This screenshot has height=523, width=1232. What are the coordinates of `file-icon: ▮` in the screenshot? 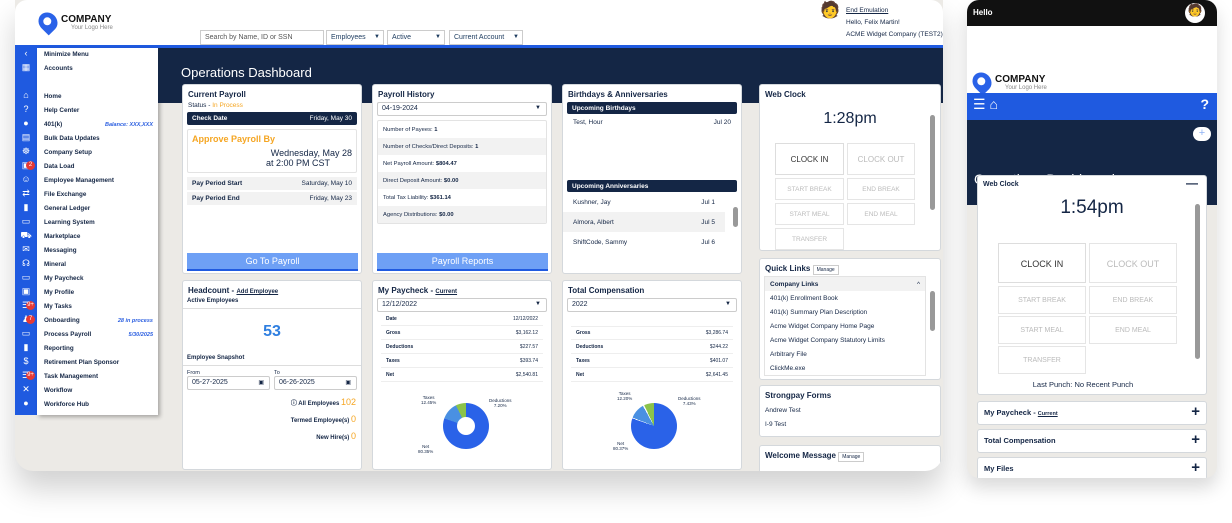 It's located at (26, 207).